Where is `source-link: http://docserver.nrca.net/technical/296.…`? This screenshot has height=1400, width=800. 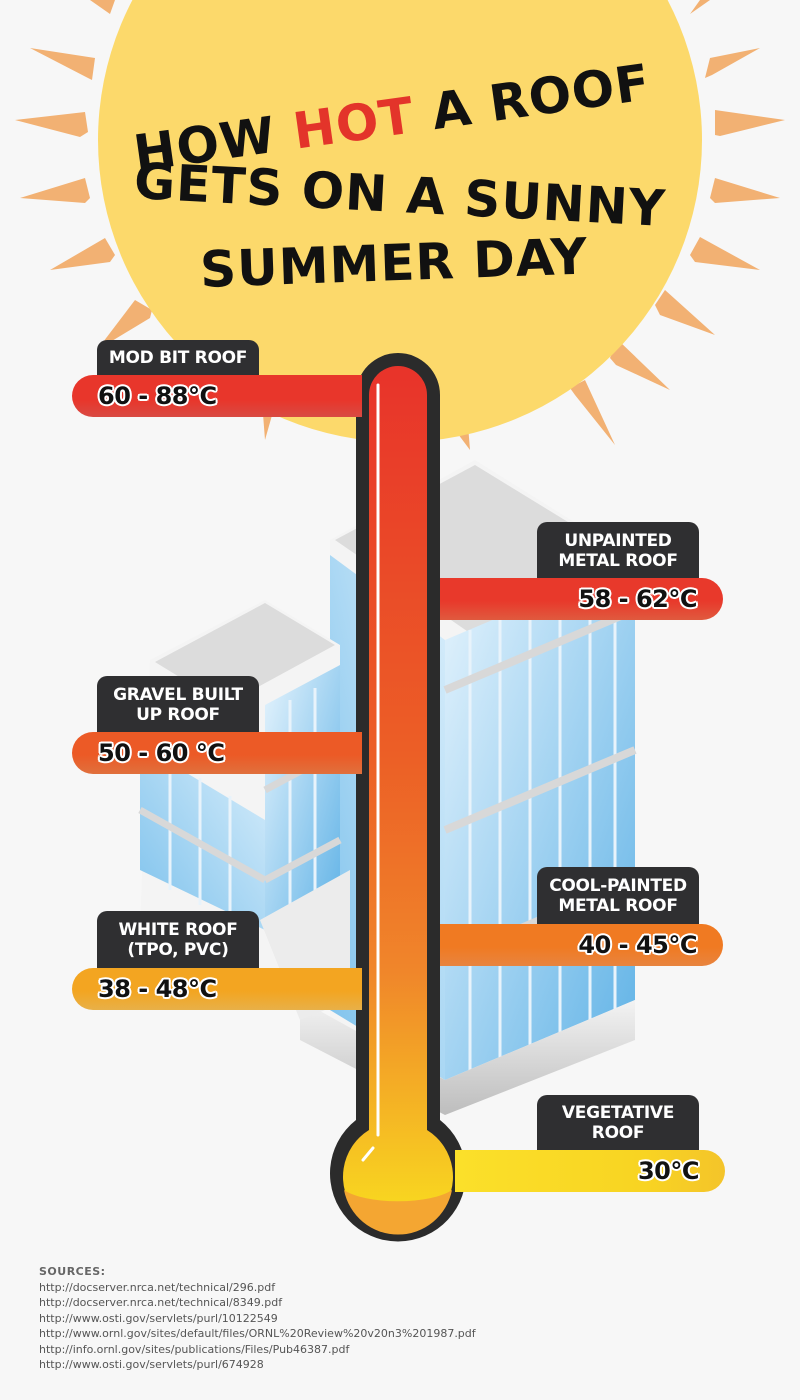 source-link: http://docserver.nrca.net/technical/296.… is located at coordinates (157, 1287).